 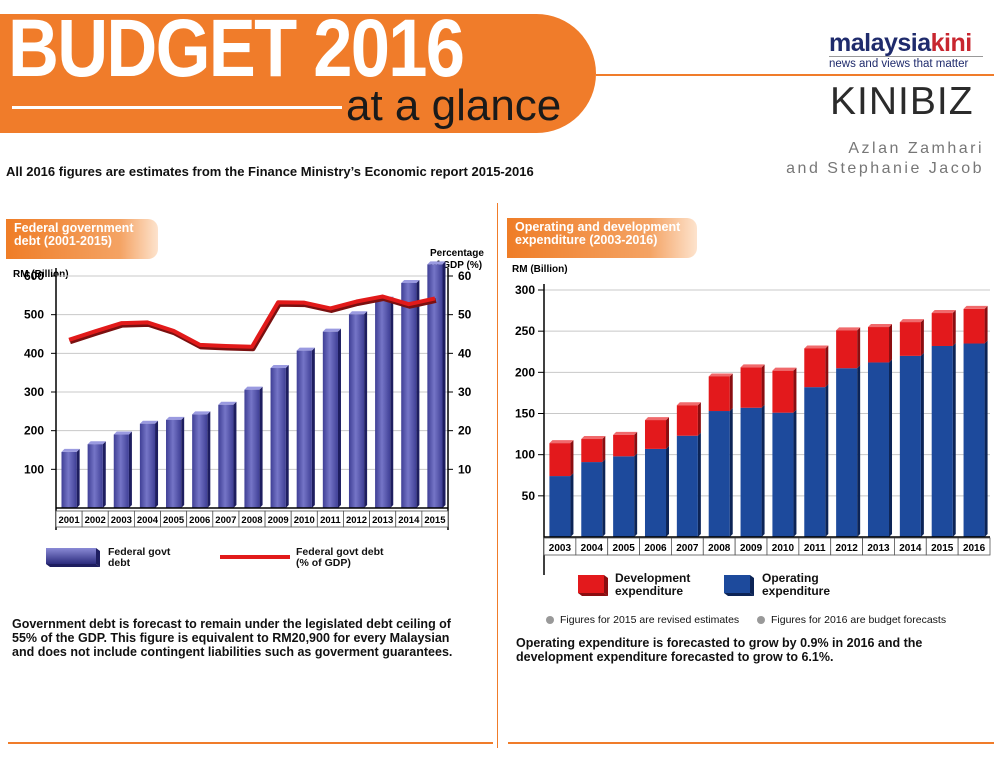 I want to click on exp-x-tick-label: 2003, so click(x=560, y=548).